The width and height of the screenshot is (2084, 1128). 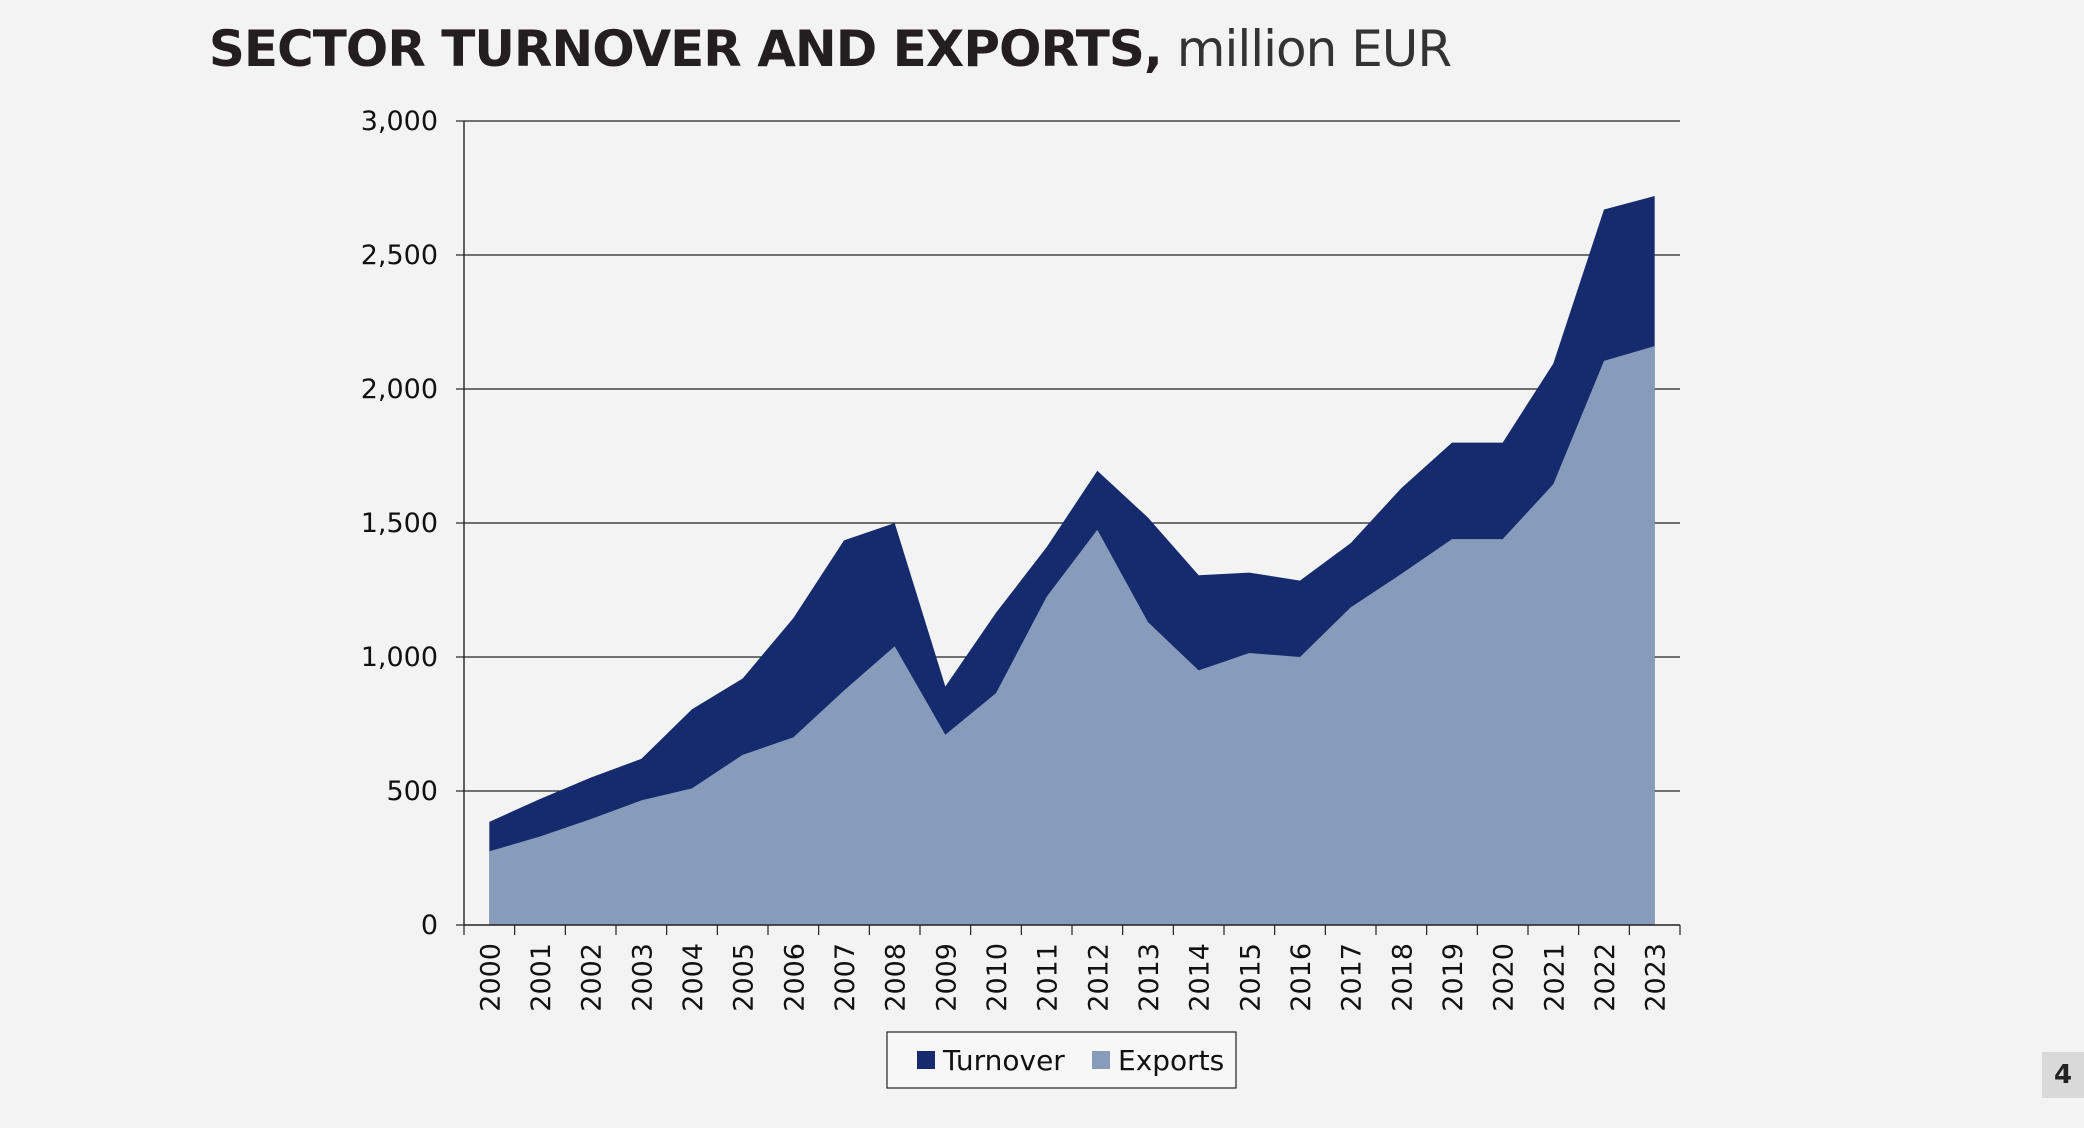 I want to click on x-tick-label: 2013, so click(x=1149, y=977).